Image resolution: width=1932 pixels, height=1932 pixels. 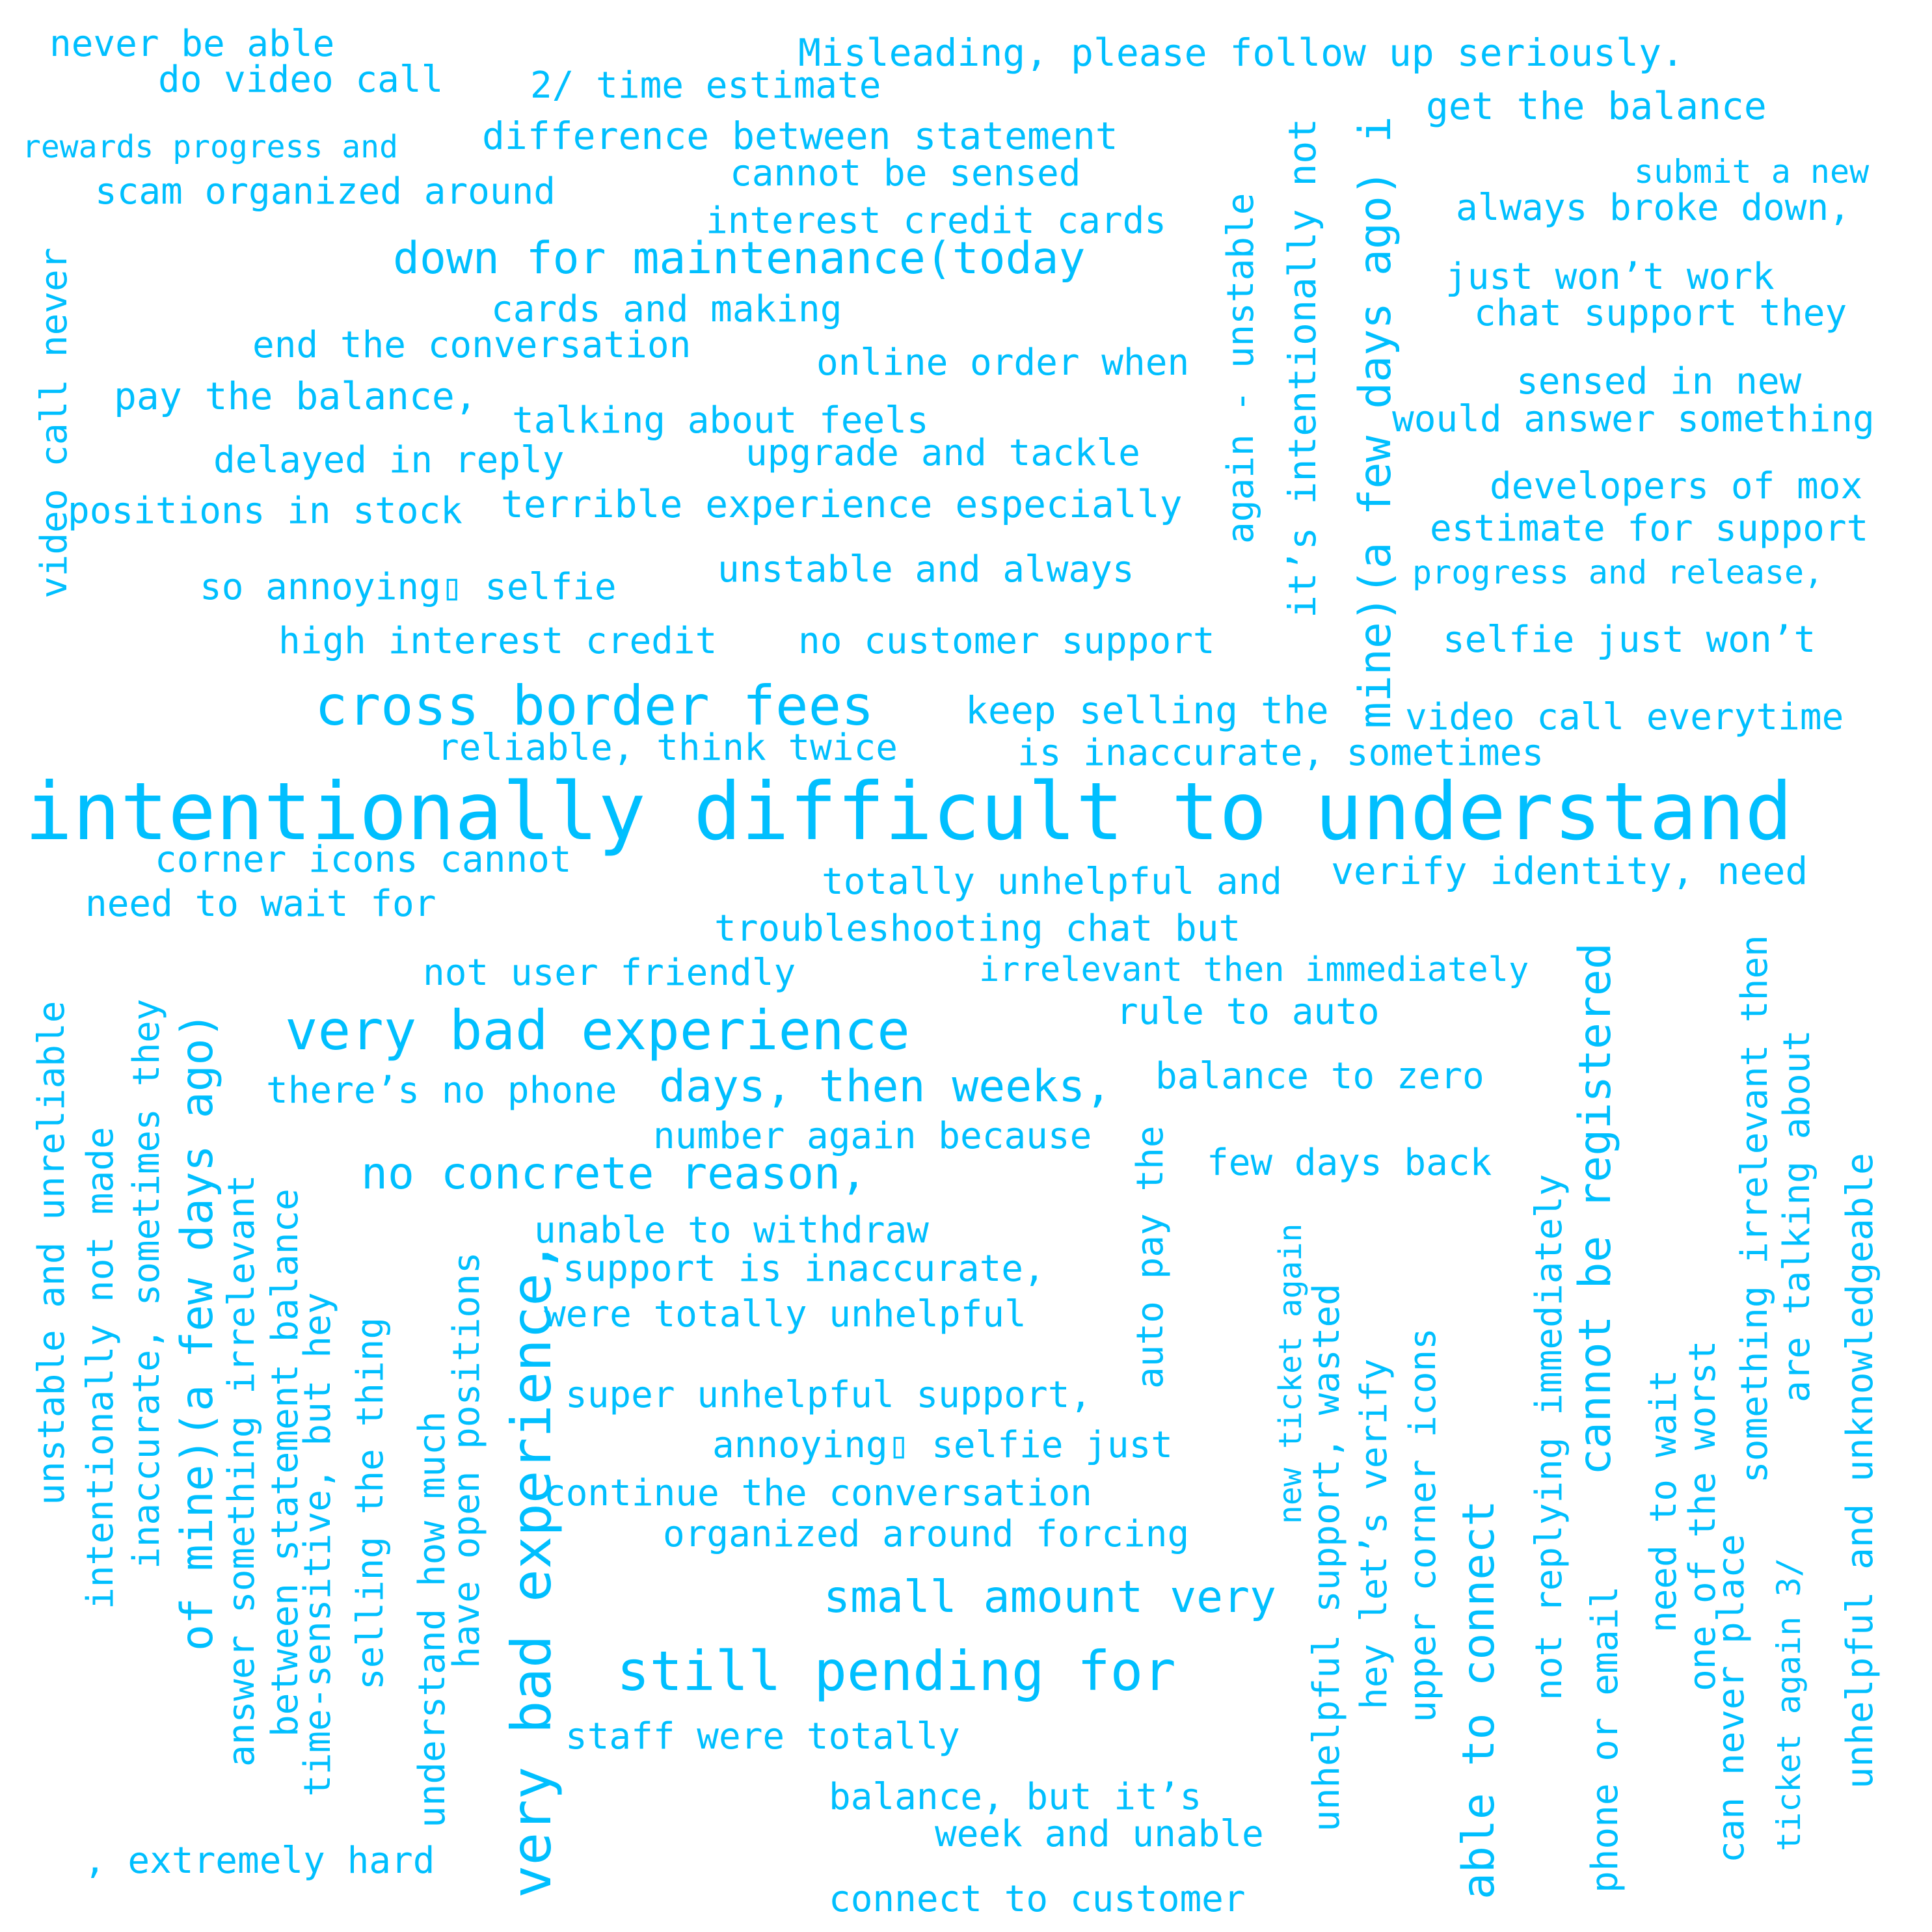 What do you see at coordinates (1248, 1012) in the screenshot?
I see `word-cloud-phrase: rule to auto` at bounding box center [1248, 1012].